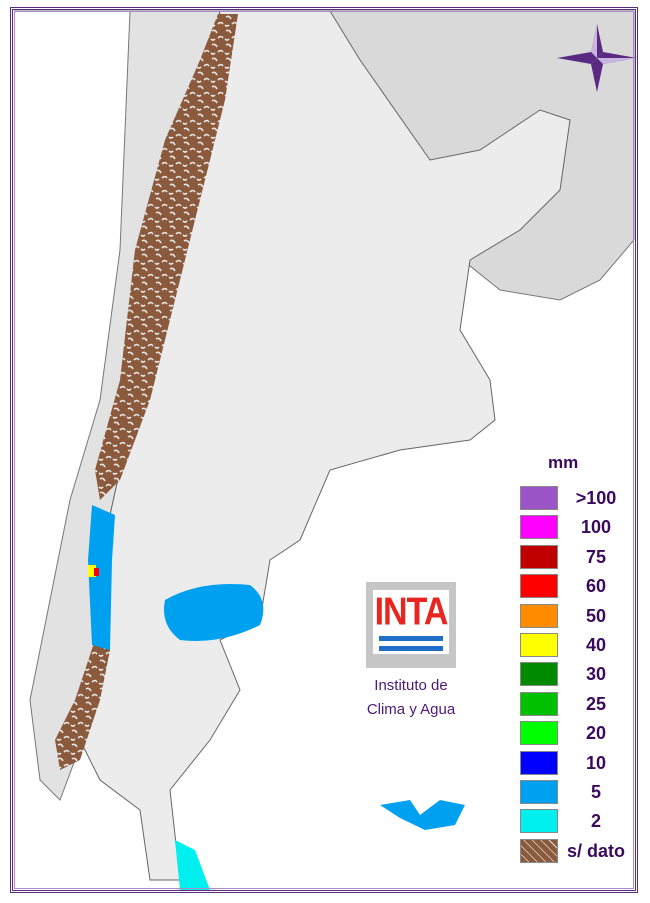  What do you see at coordinates (595, 821) in the screenshot?
I see `legend-label: 2` at bounding box center [595, 821].